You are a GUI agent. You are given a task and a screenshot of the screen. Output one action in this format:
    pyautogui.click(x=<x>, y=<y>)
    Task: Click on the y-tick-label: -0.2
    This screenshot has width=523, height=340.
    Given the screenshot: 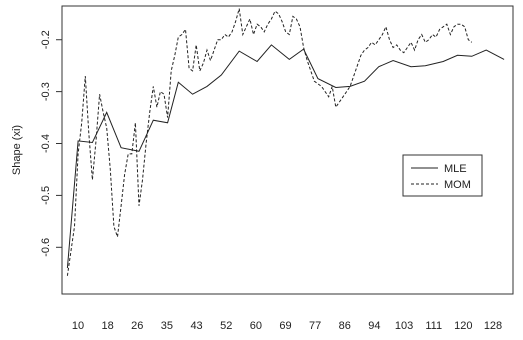 What is the action you would take?
    pyautogui.click(x=46, y=39)
    